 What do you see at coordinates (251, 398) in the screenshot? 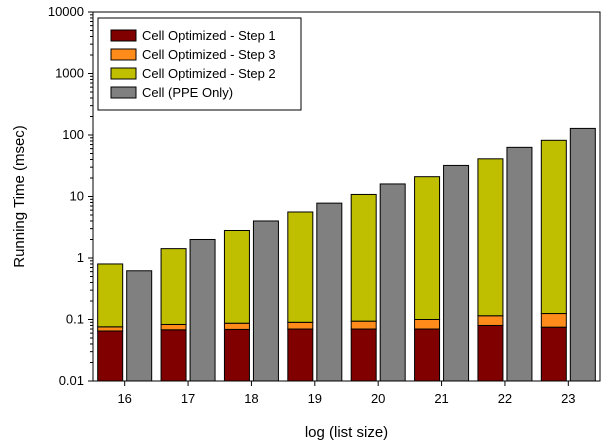
I see `x-tick-label: 18` at bounding box center [251, 398].